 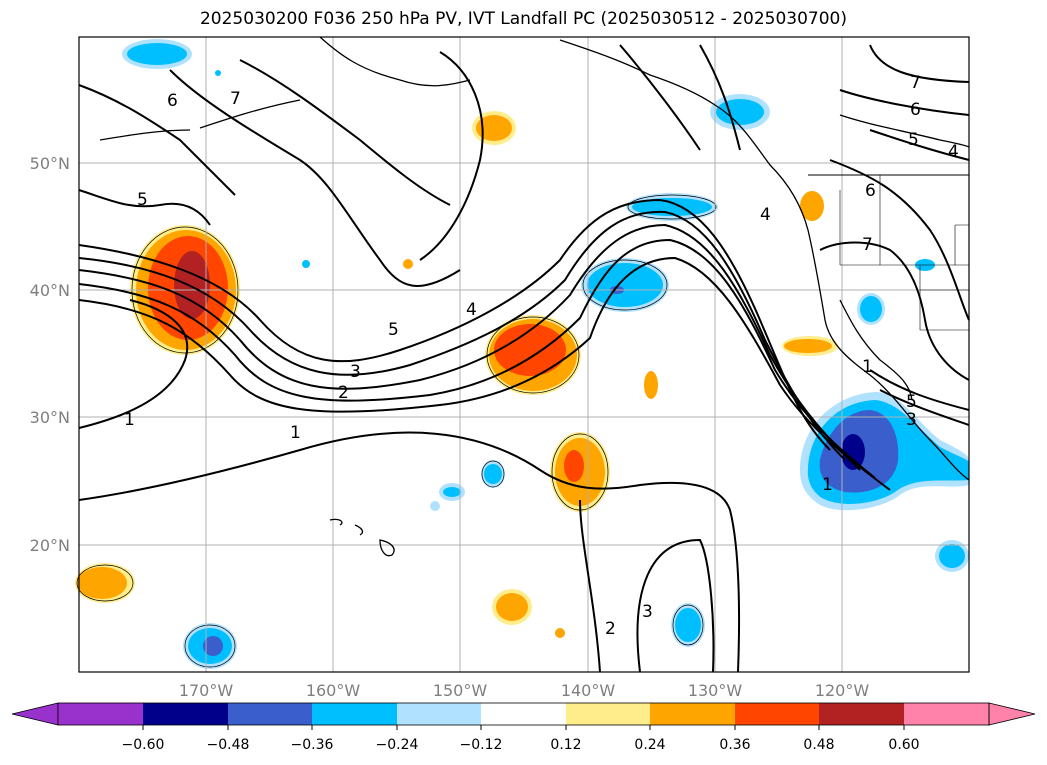 I want to click on colorbar-extend-high, so click(x=1012, y=714).